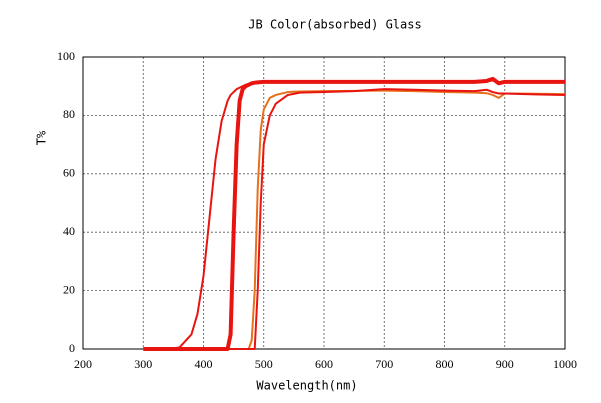  Describe the element at coordinates (565, 364) in the screenshot. I see `x-tick-label: 1000` at that location.